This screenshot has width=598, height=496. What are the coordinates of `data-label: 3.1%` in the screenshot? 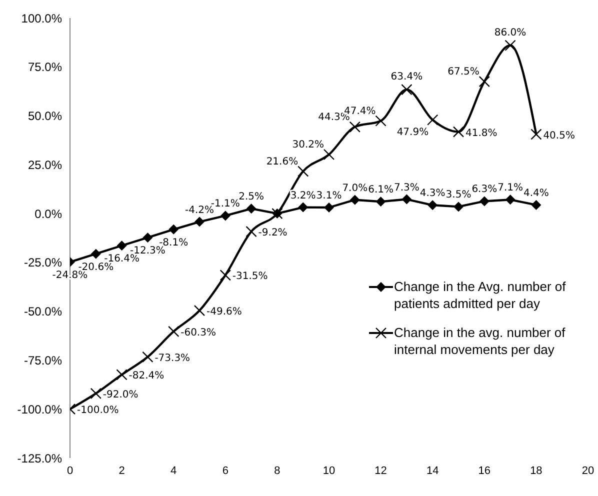 It's located at (329, 196).